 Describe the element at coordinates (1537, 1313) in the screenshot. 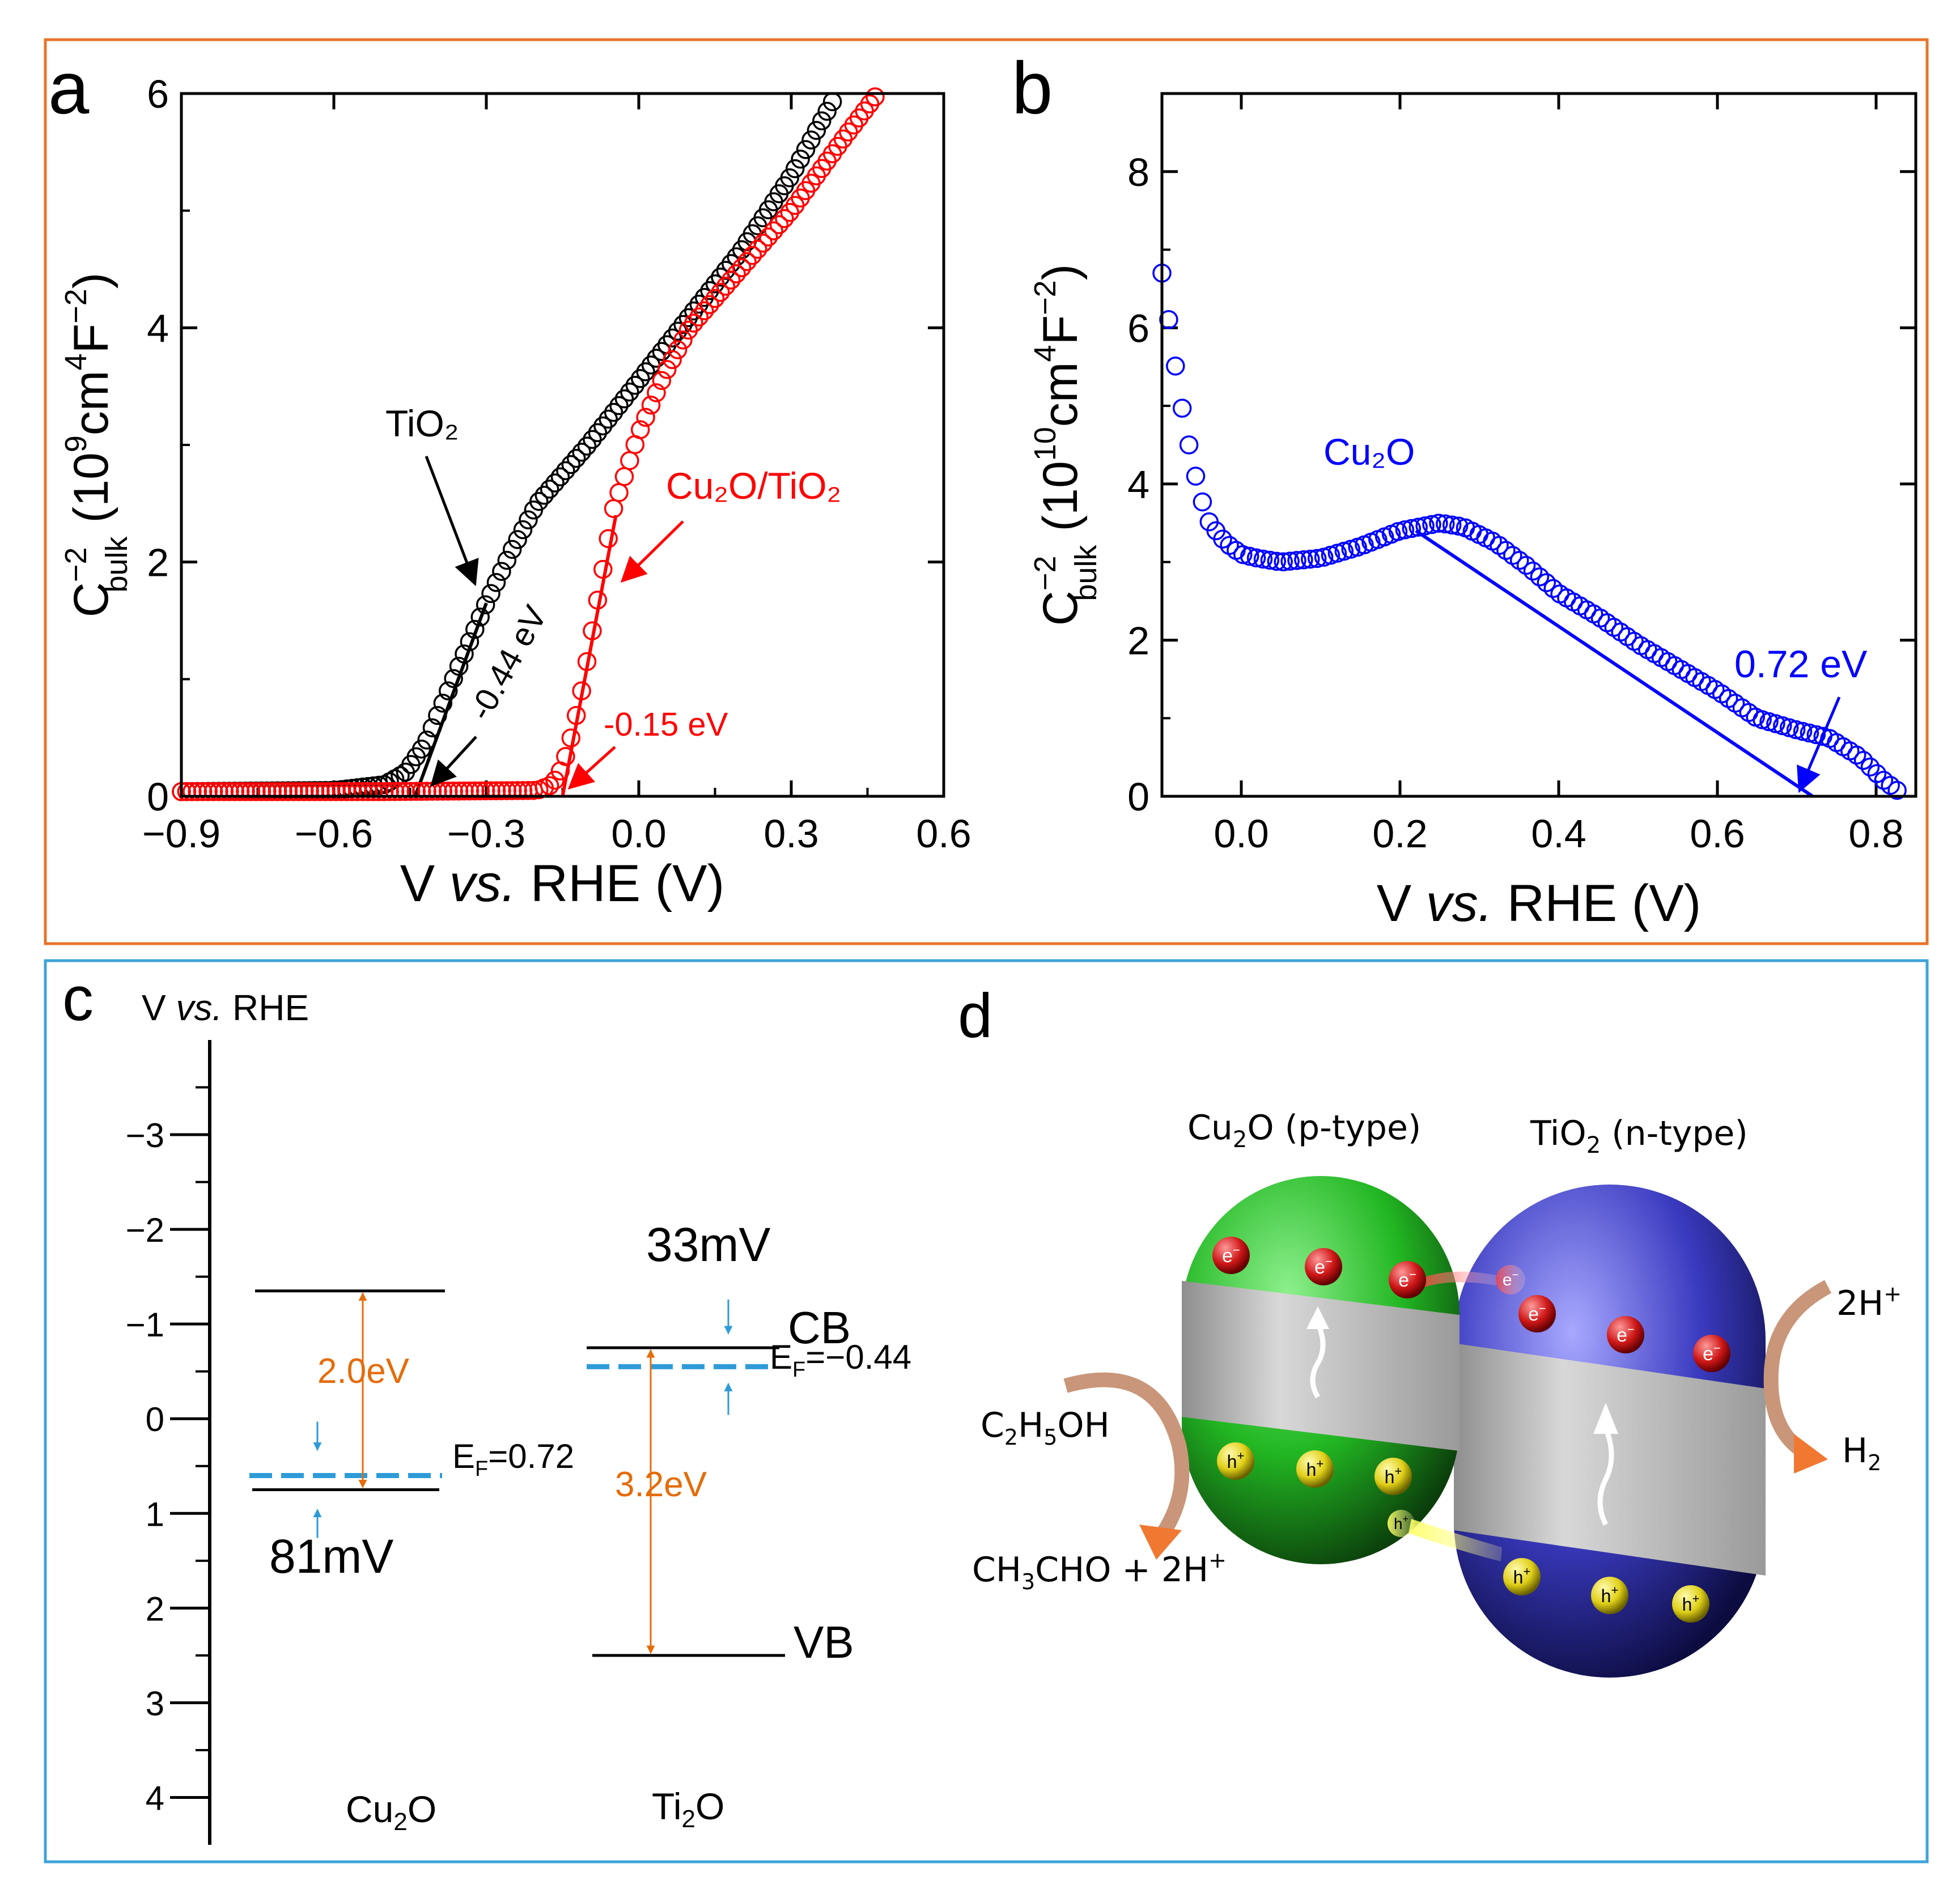

I see `electron: e−` at that location.